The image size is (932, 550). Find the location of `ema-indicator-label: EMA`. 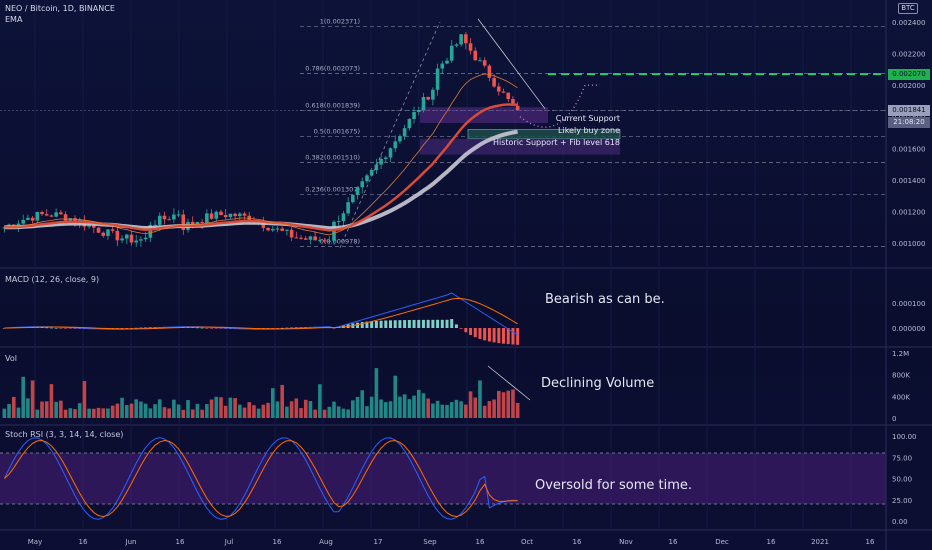

ema-indicator-label: EMA is located at coordinates (14, 19).